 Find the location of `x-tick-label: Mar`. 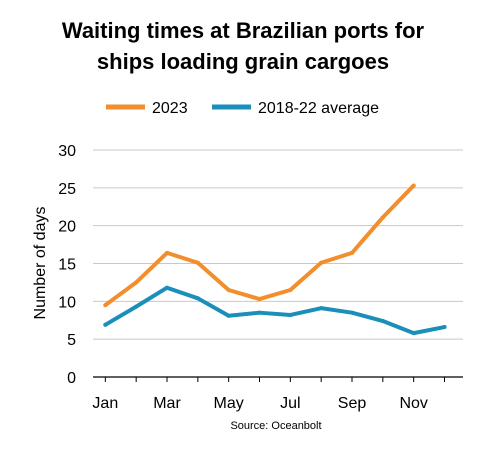

x-tick-label: Mar is located at coordinates (167, 403).